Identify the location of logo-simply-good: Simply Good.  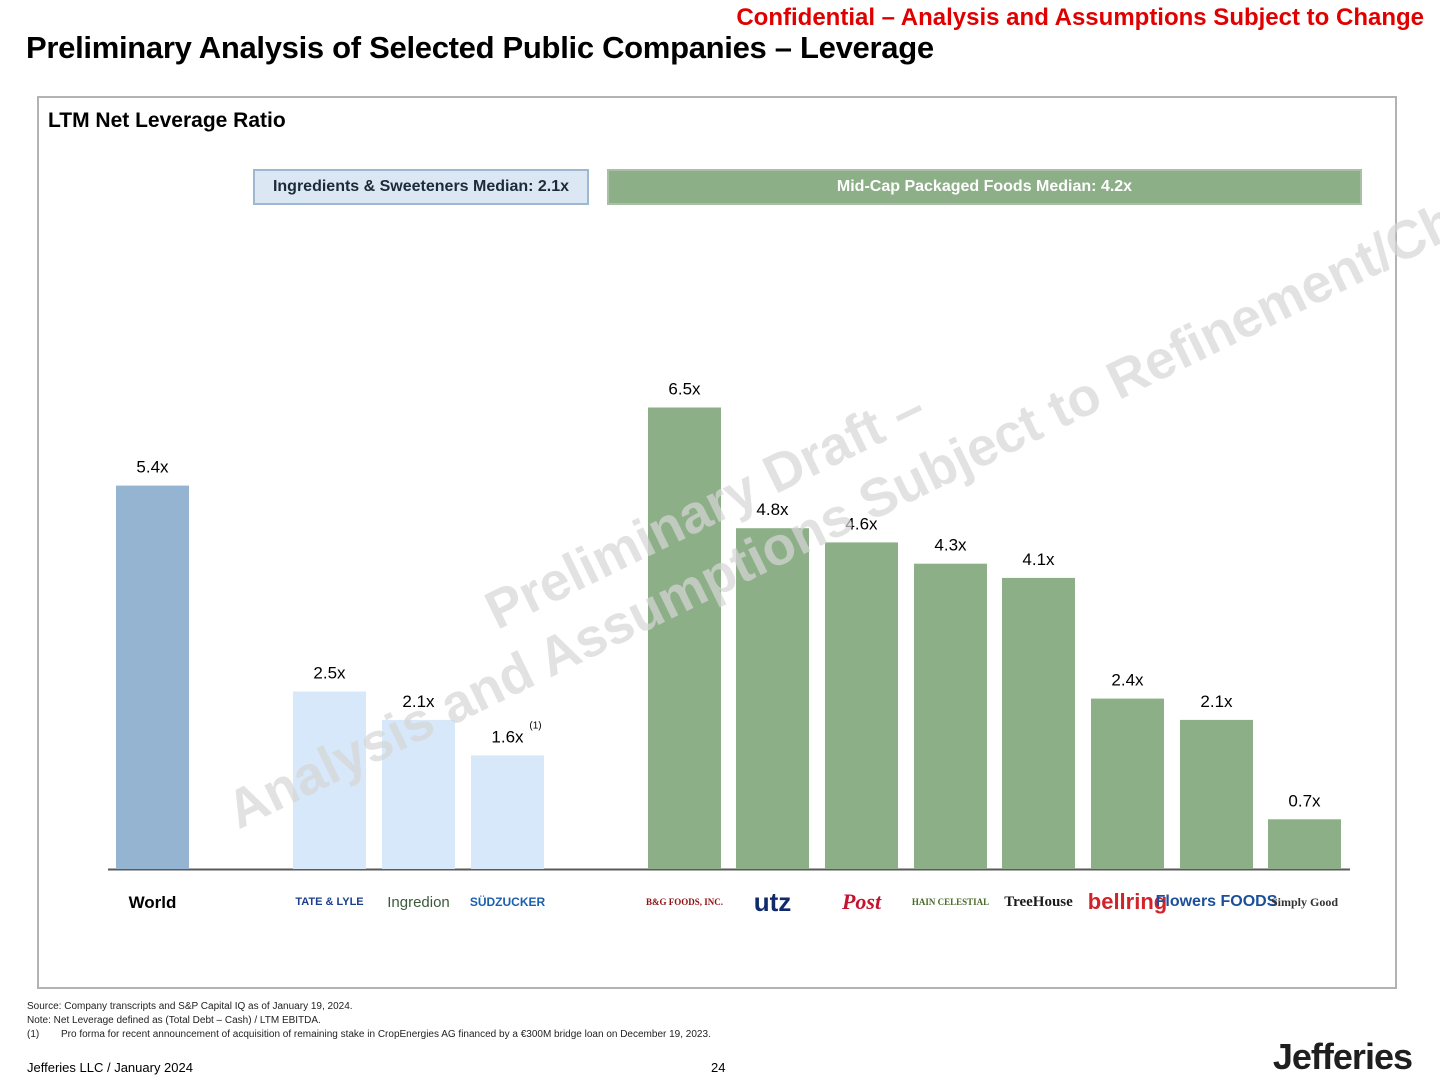
(1304, 902).